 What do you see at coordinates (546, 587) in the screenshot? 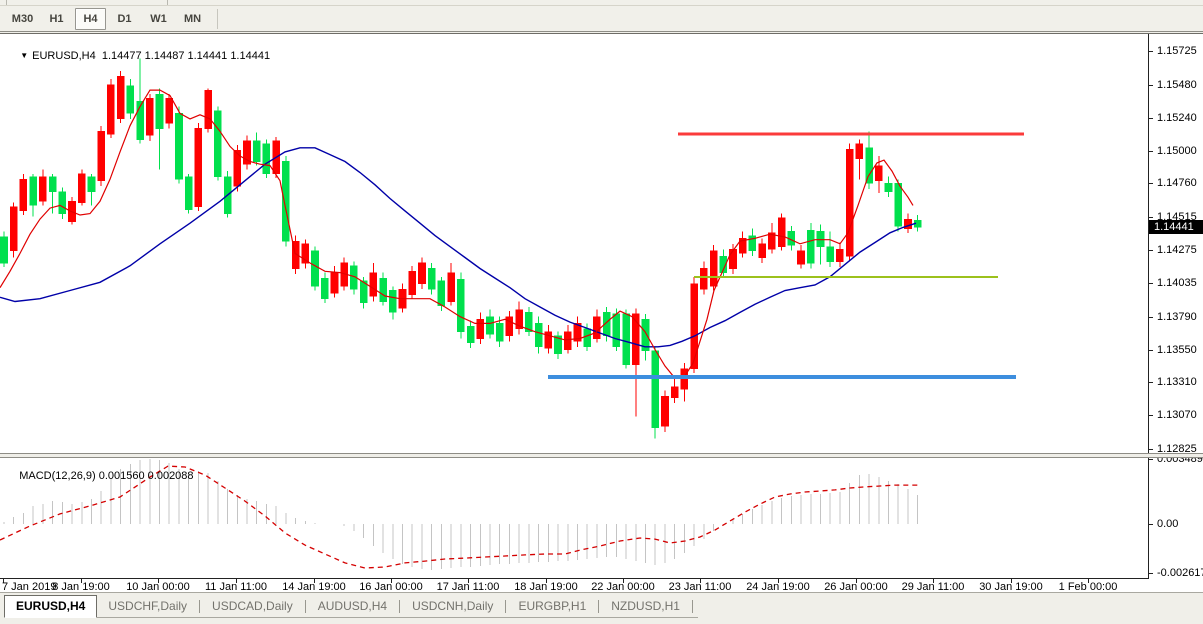
I see `time-axis-label: 18 Jan 19:00` at bounding box center [546, 587].